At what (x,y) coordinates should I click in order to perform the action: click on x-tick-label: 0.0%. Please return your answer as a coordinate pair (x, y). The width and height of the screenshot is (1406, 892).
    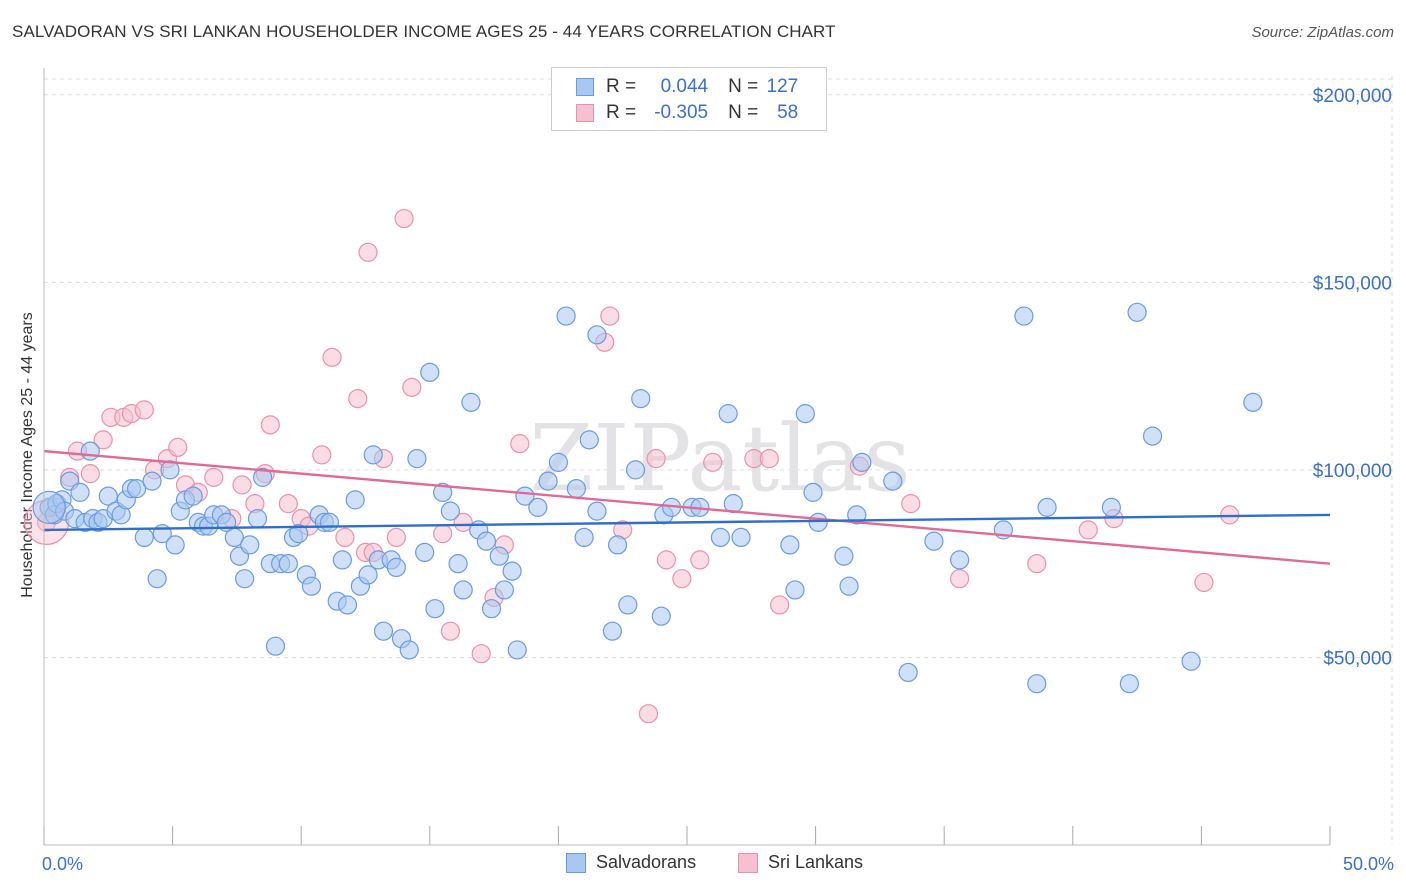
    Looking at the image, I should click on (62, 864).